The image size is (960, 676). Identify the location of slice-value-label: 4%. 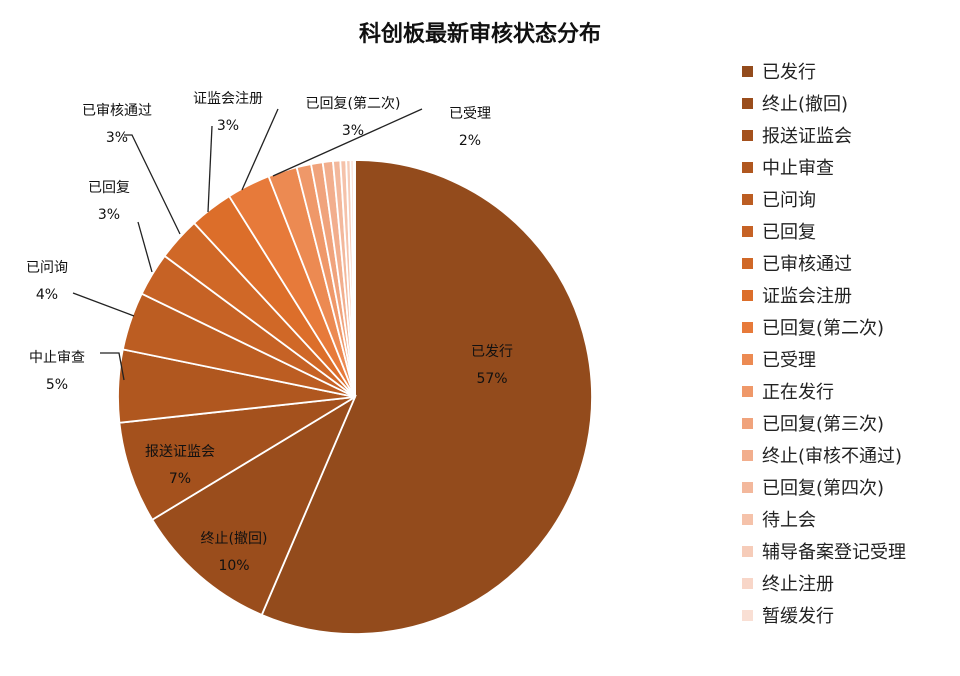
(47, 295).